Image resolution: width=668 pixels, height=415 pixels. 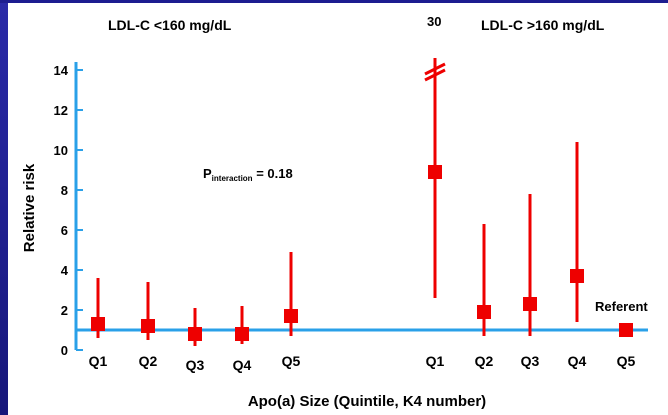 What do you see at coordinates (170, 25) in the screenshot?
I see `panel-title-left: LDL-C <160 mg/dL` at bounding box center [170, 25].